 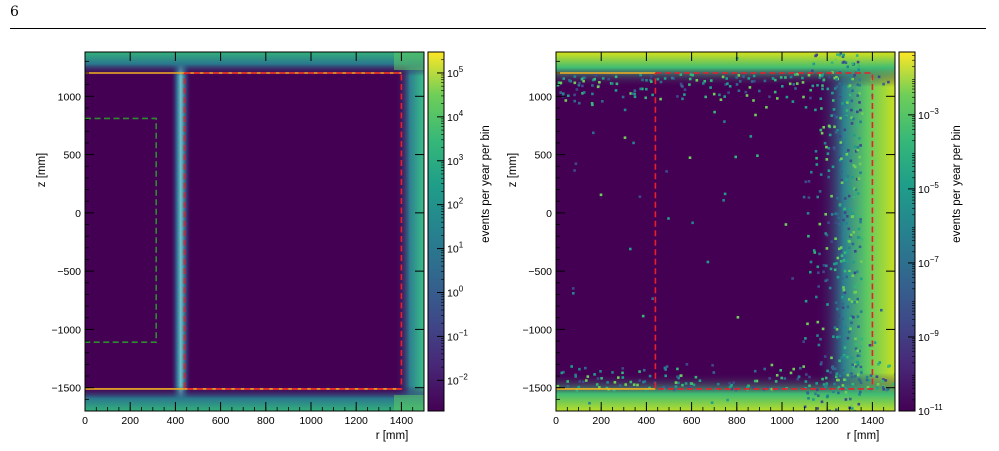 I want to click on heatmap-band, so click(x=181, y=231).